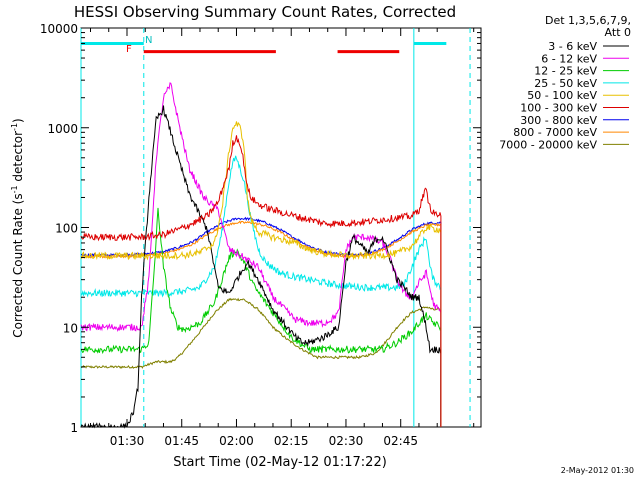 The image size is (640, 480). What do you see at coordinates (14, 127) in the screenshot?
I see `y-axis-label-sup2: -1` at bounding box center [14, 127].